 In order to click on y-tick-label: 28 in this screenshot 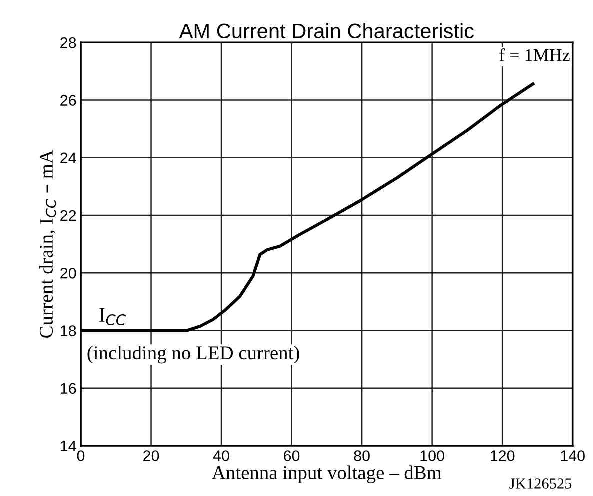, I will do `click(68, 43)`.